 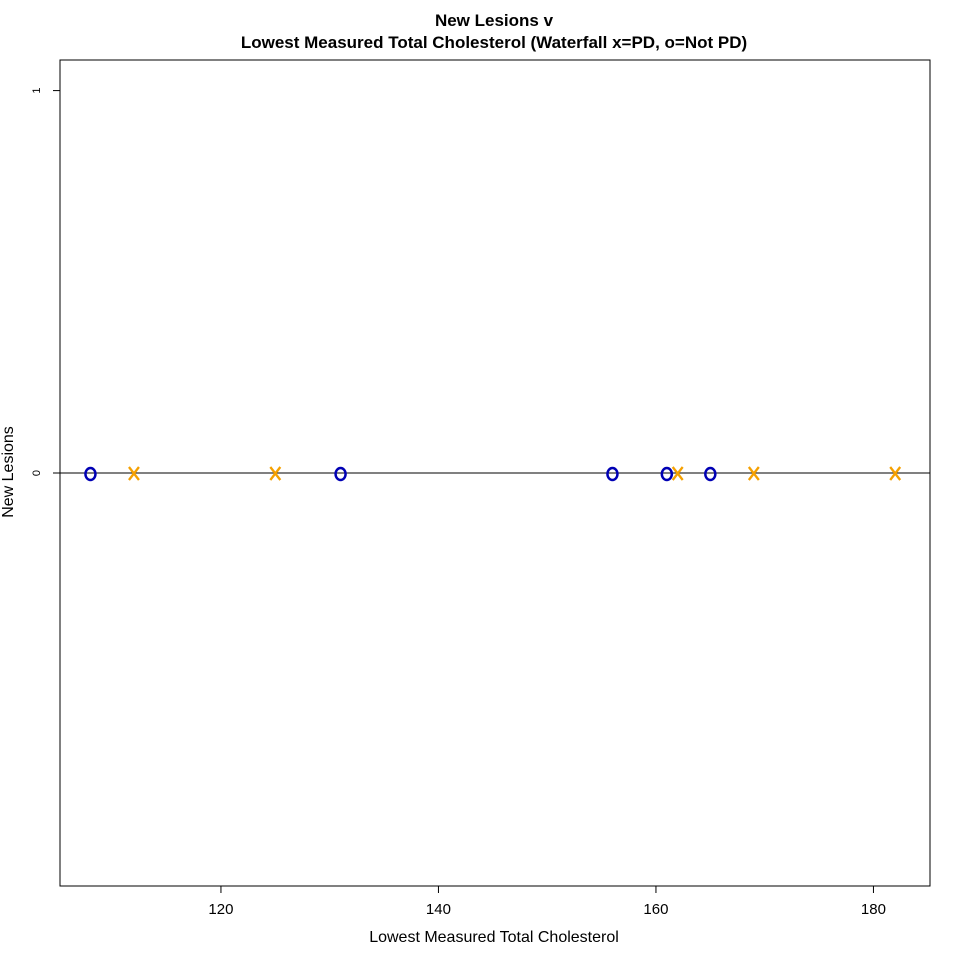 What do you see at coordinates (873, 909) in the screenshot?
I see `x-tick-label: 180` at bounding box center [873, 909].